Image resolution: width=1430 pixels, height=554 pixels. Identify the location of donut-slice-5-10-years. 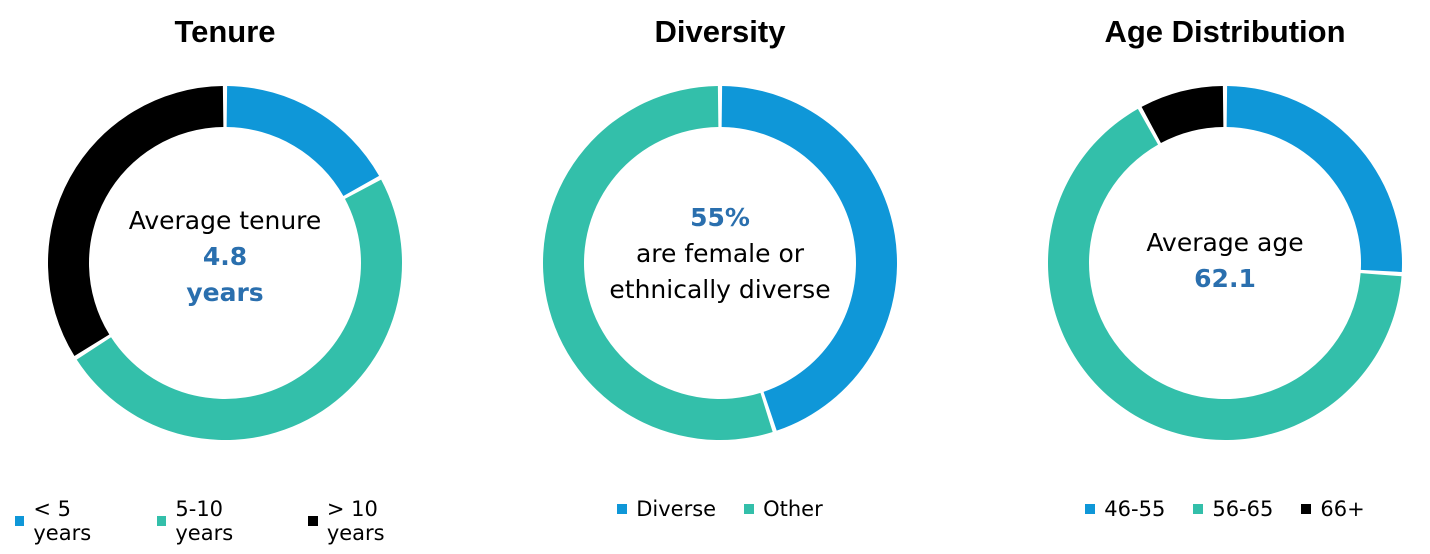
(239, 310).